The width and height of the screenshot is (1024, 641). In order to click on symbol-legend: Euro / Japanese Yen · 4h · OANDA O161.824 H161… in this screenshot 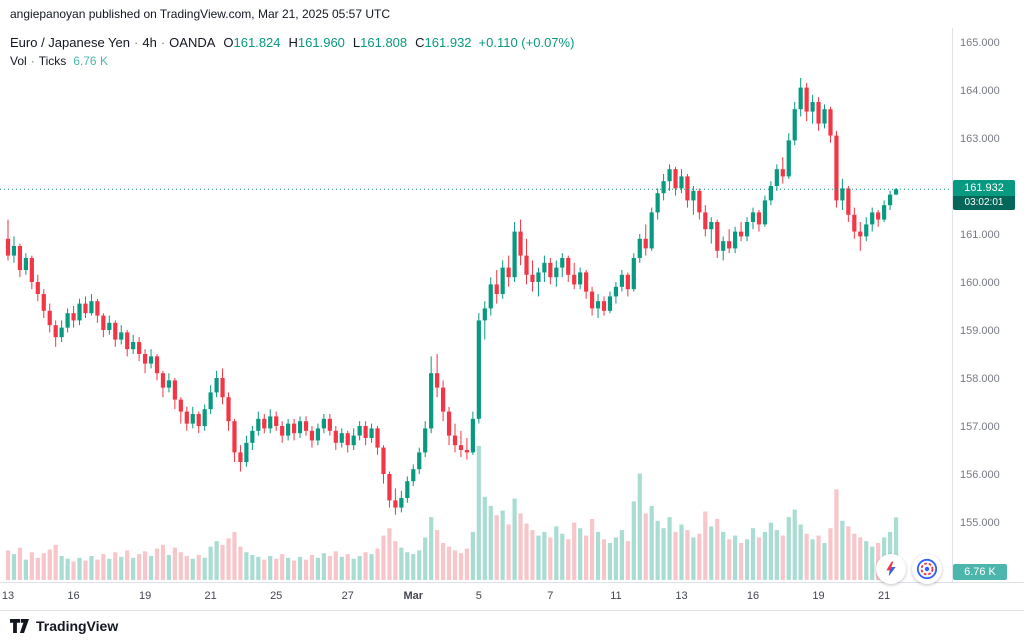, I will do `click(292, 52)`.